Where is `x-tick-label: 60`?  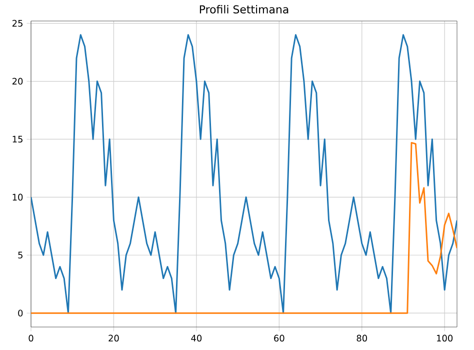 x-tick-label: 60 is located at coordinates (279, 338).